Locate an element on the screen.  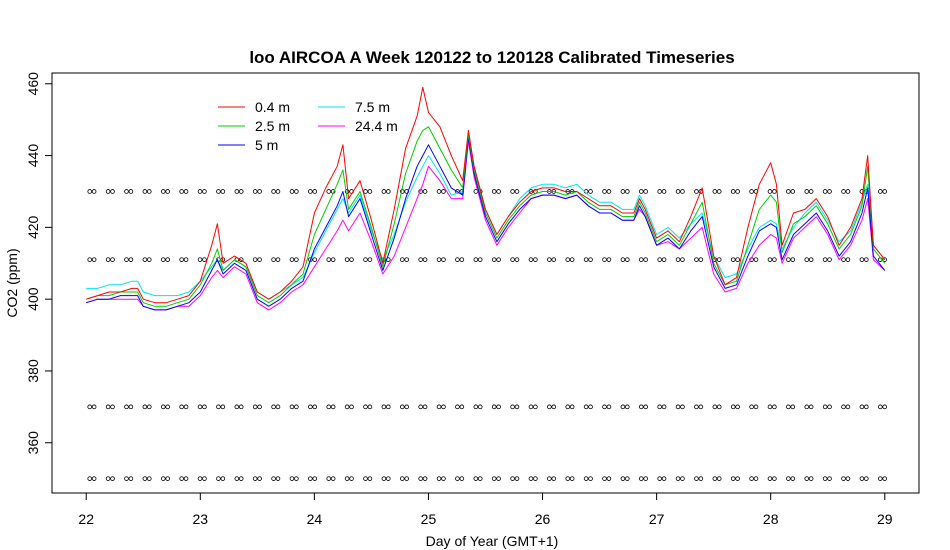
legend: 0.4 m 2.5 m 5 m 7.5 m 24.4 m is located at coordinates (308, 126).